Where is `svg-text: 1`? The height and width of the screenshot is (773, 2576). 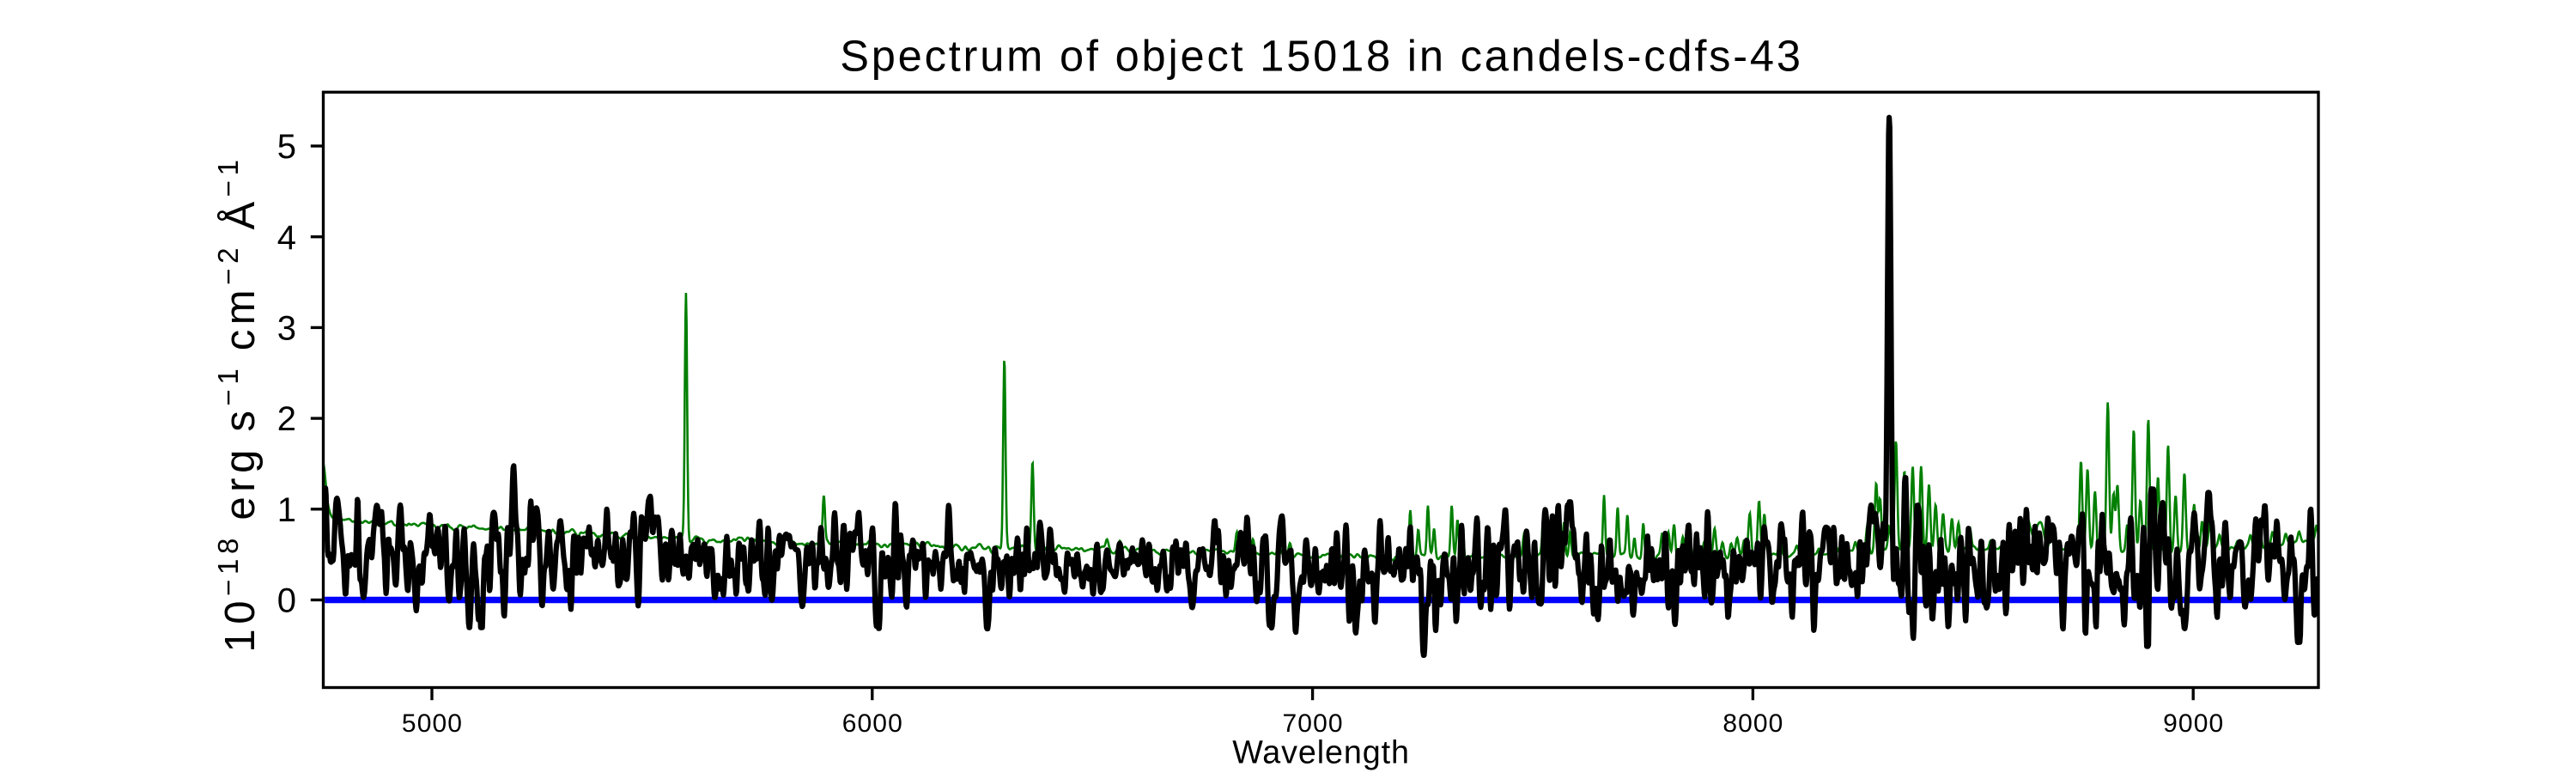
svg-text: 1 is located at coordinates (286, 510).